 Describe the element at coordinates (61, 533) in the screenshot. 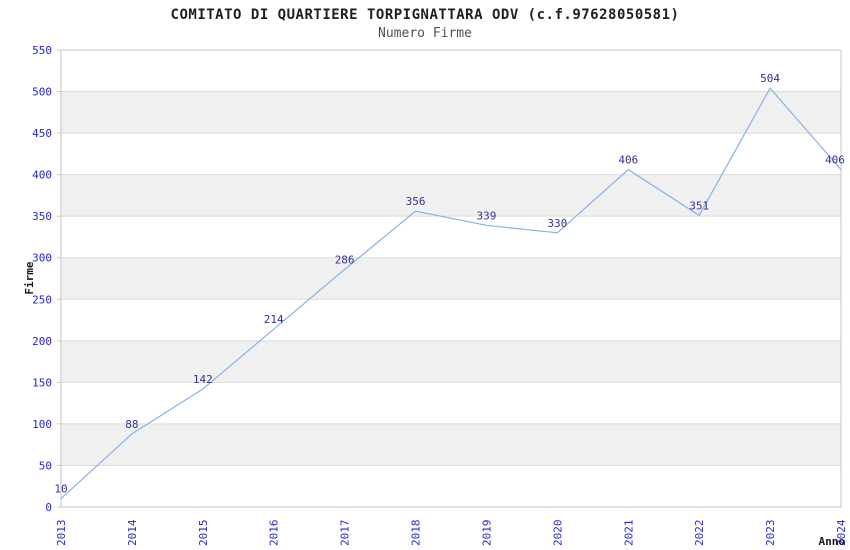

I see `x-tick-label: 2013` at that location.